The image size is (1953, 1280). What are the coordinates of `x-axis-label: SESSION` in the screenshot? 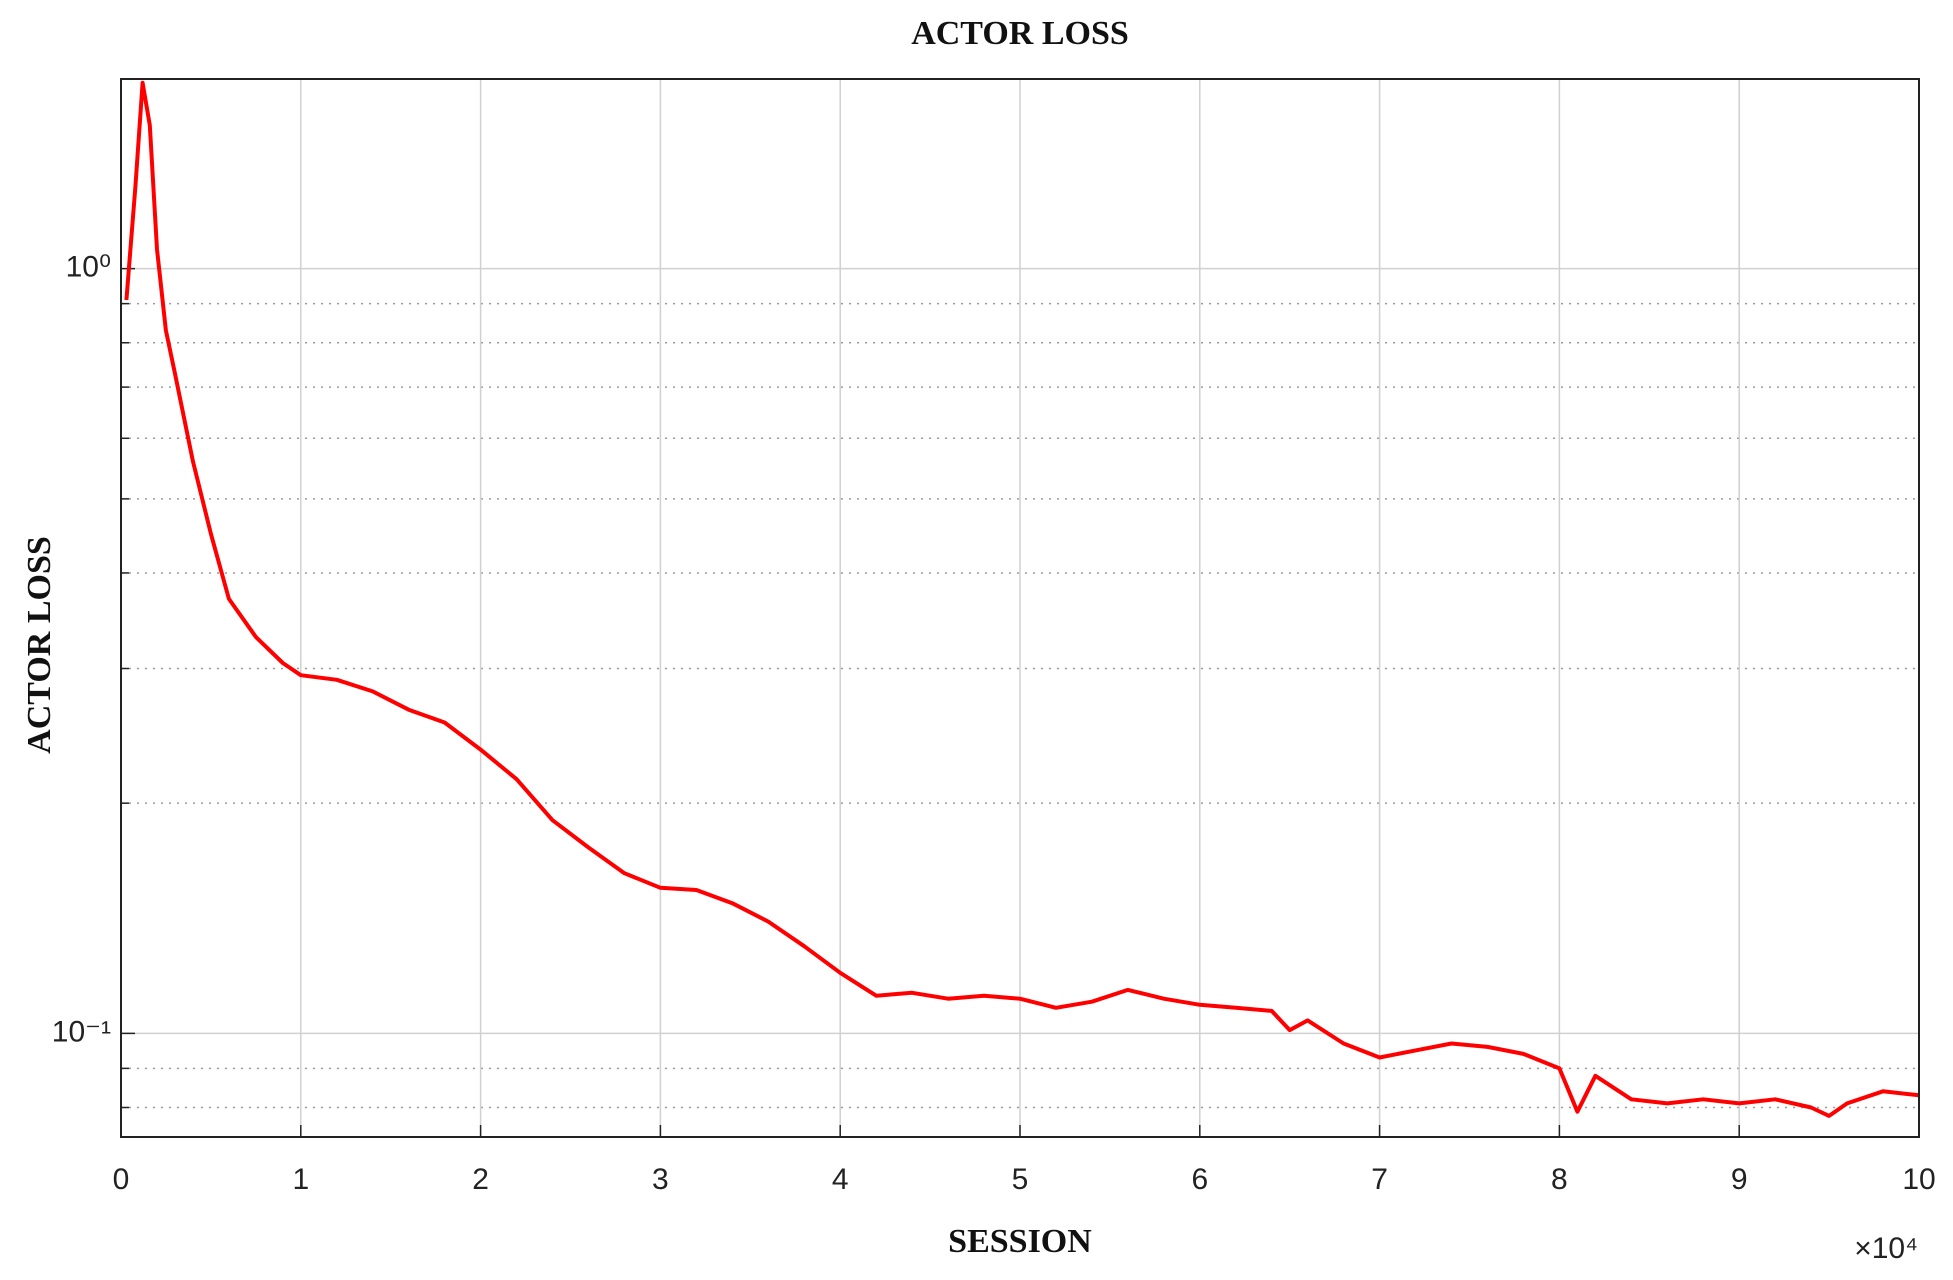 It's located at (1020, 1241).